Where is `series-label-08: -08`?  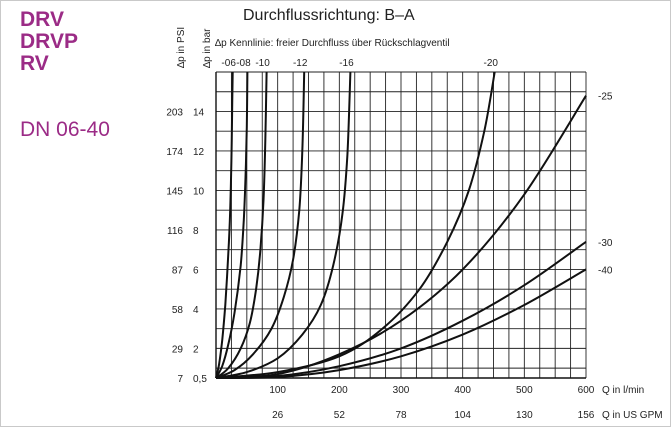
series-label-08: -08 is located at coordinates (243, 63).